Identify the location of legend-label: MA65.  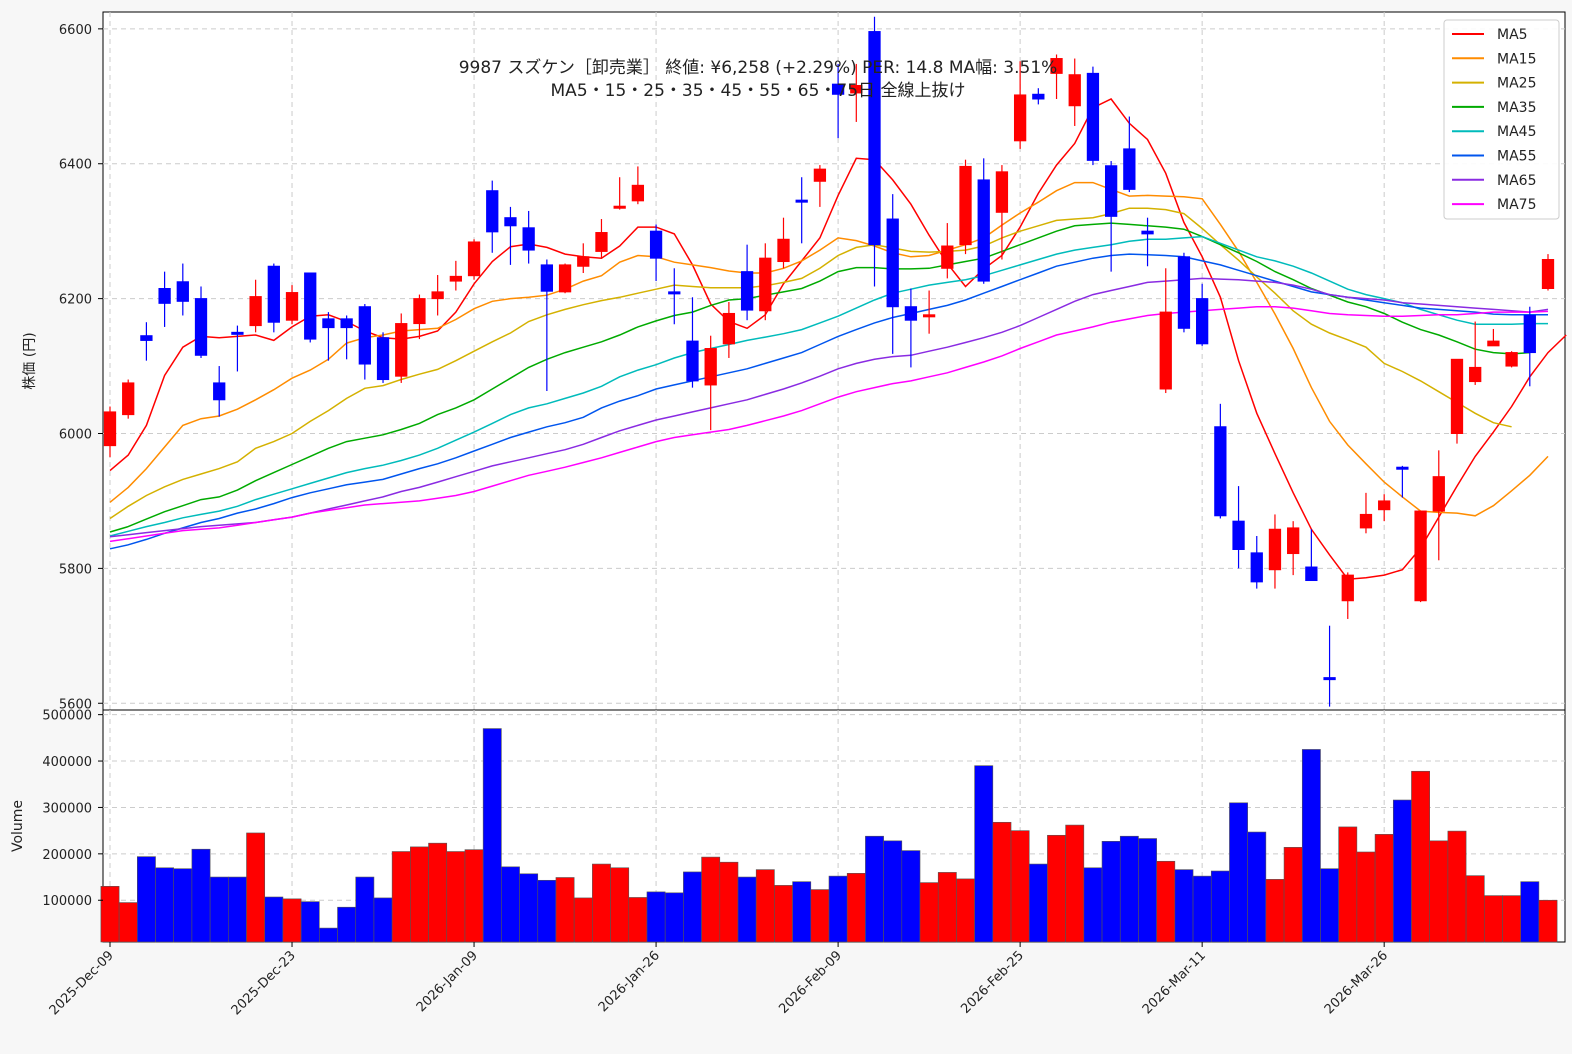
(1516, 181).